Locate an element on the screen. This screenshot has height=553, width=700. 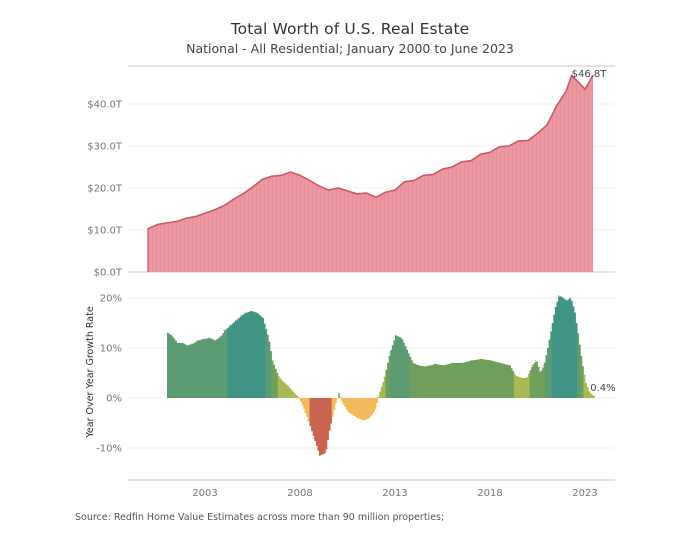
y-tick-label: -10% is located at coordinates (109, 449).